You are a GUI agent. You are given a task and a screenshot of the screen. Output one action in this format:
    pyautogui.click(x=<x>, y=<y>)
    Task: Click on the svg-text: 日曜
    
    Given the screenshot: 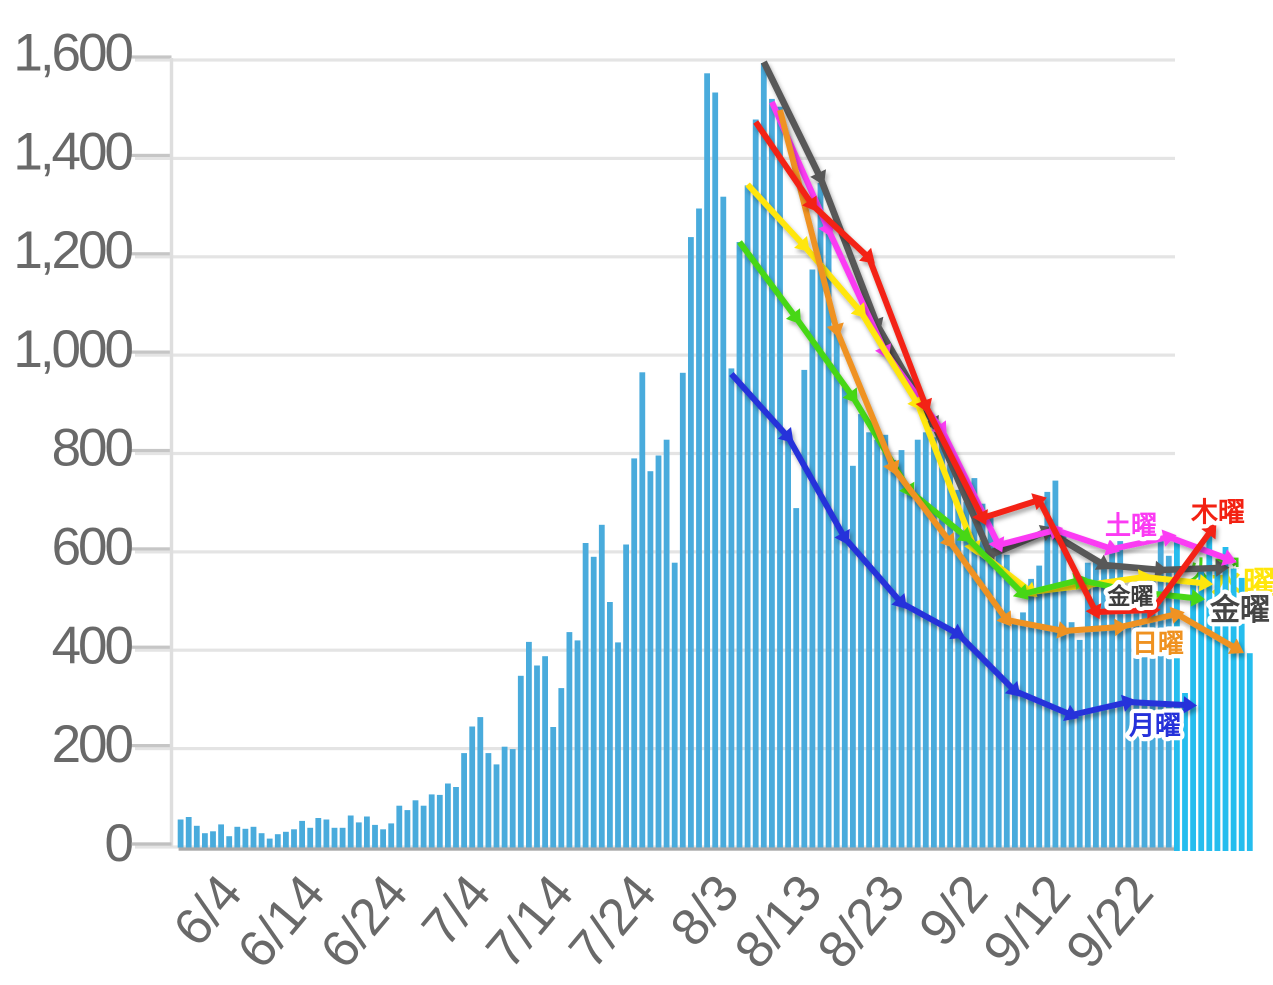 What is the action you would take?
    pyautogui.click(x=1158, y=643)
    